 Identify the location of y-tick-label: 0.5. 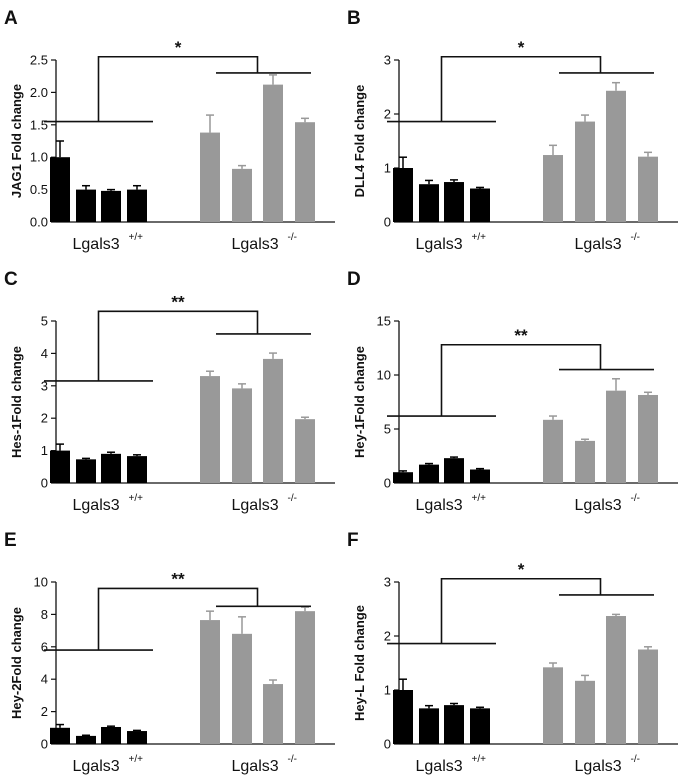
(39, 189).